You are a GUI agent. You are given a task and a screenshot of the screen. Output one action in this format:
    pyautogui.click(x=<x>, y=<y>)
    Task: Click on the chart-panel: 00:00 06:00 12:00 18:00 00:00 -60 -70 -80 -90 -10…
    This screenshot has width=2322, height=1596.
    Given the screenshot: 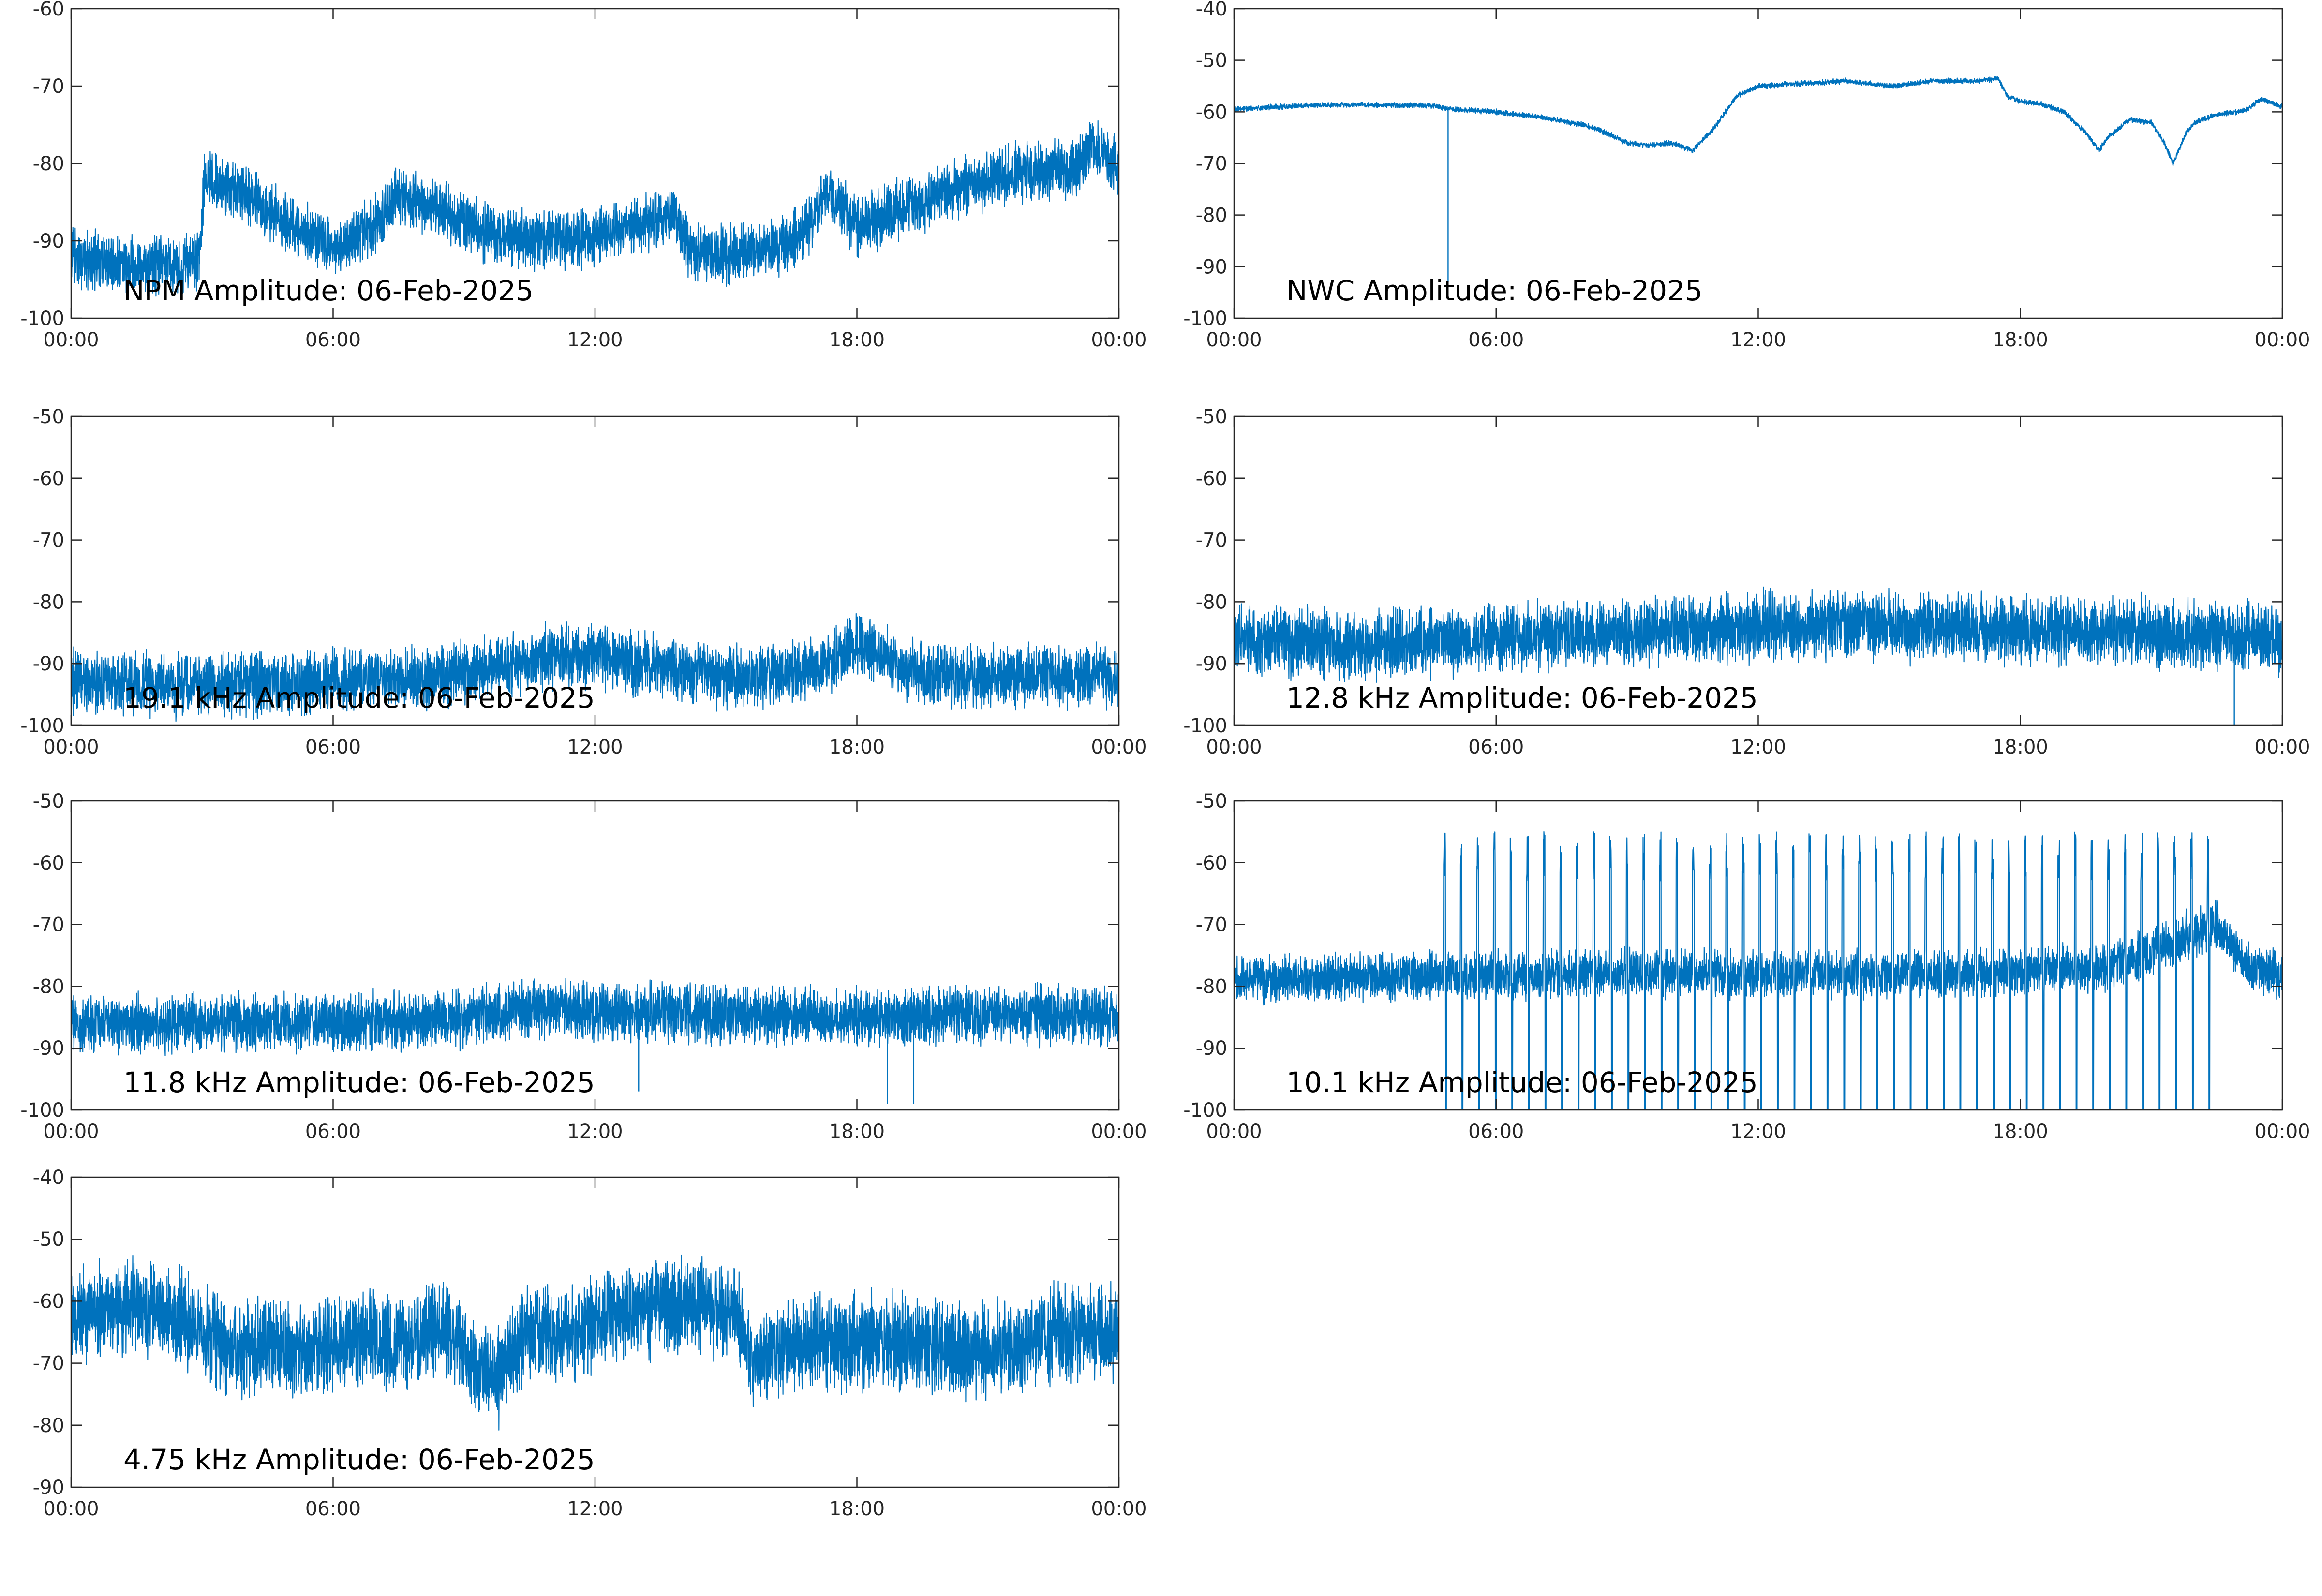 What is the action you would take?
    pyautogui.click(x=583, y=175)
    